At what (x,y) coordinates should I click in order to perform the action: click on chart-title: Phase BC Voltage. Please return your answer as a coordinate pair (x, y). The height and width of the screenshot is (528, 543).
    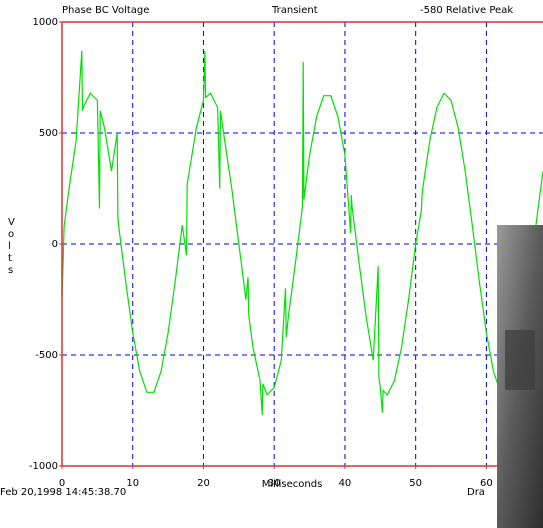
    Looking at the image, I should click on (105, 10).